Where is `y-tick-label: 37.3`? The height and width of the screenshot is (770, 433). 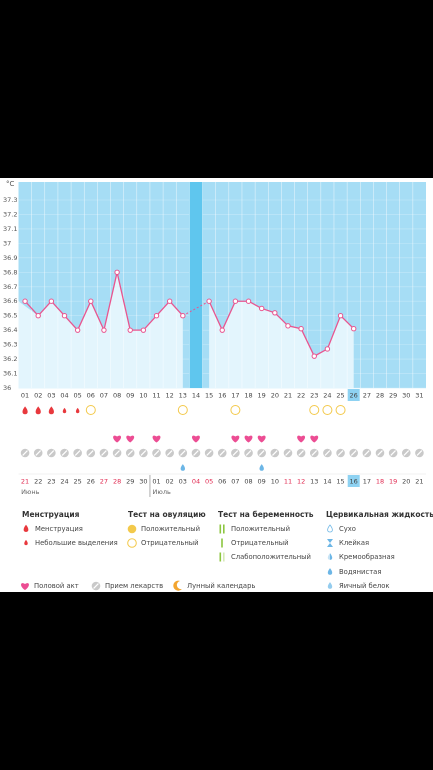 y-tick-label: 37.3 is located at coordinates (10, 200).